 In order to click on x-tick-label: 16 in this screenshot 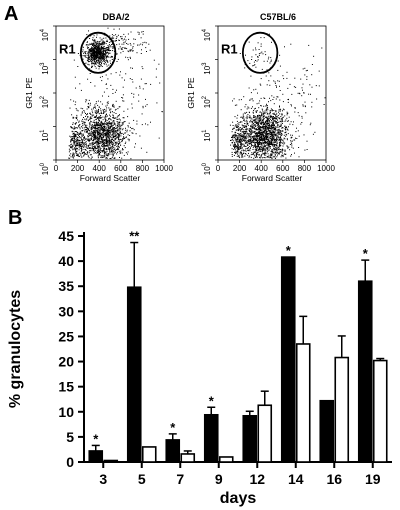, I will do `click(334, 479)`.